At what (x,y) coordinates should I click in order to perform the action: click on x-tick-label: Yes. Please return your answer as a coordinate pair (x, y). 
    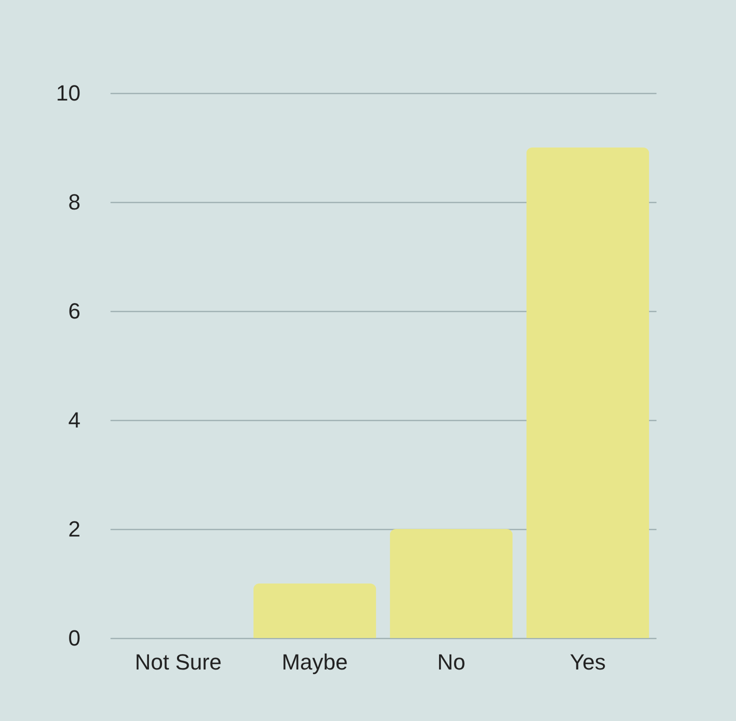
    Looking at the image, I should click on (588, 662).